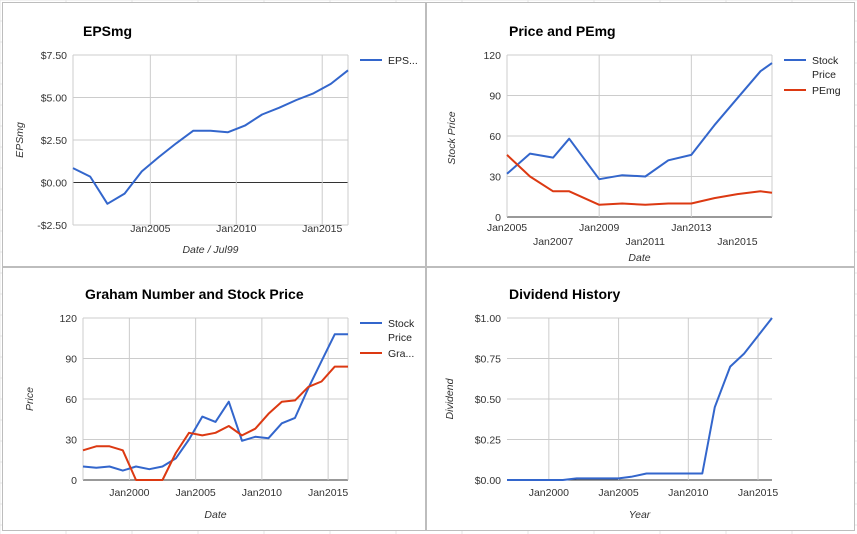  What do you see at coordinates (488, 360) in the screenshot?
I see `y-tick-label: $0.75` at bounding box center [488, 360].